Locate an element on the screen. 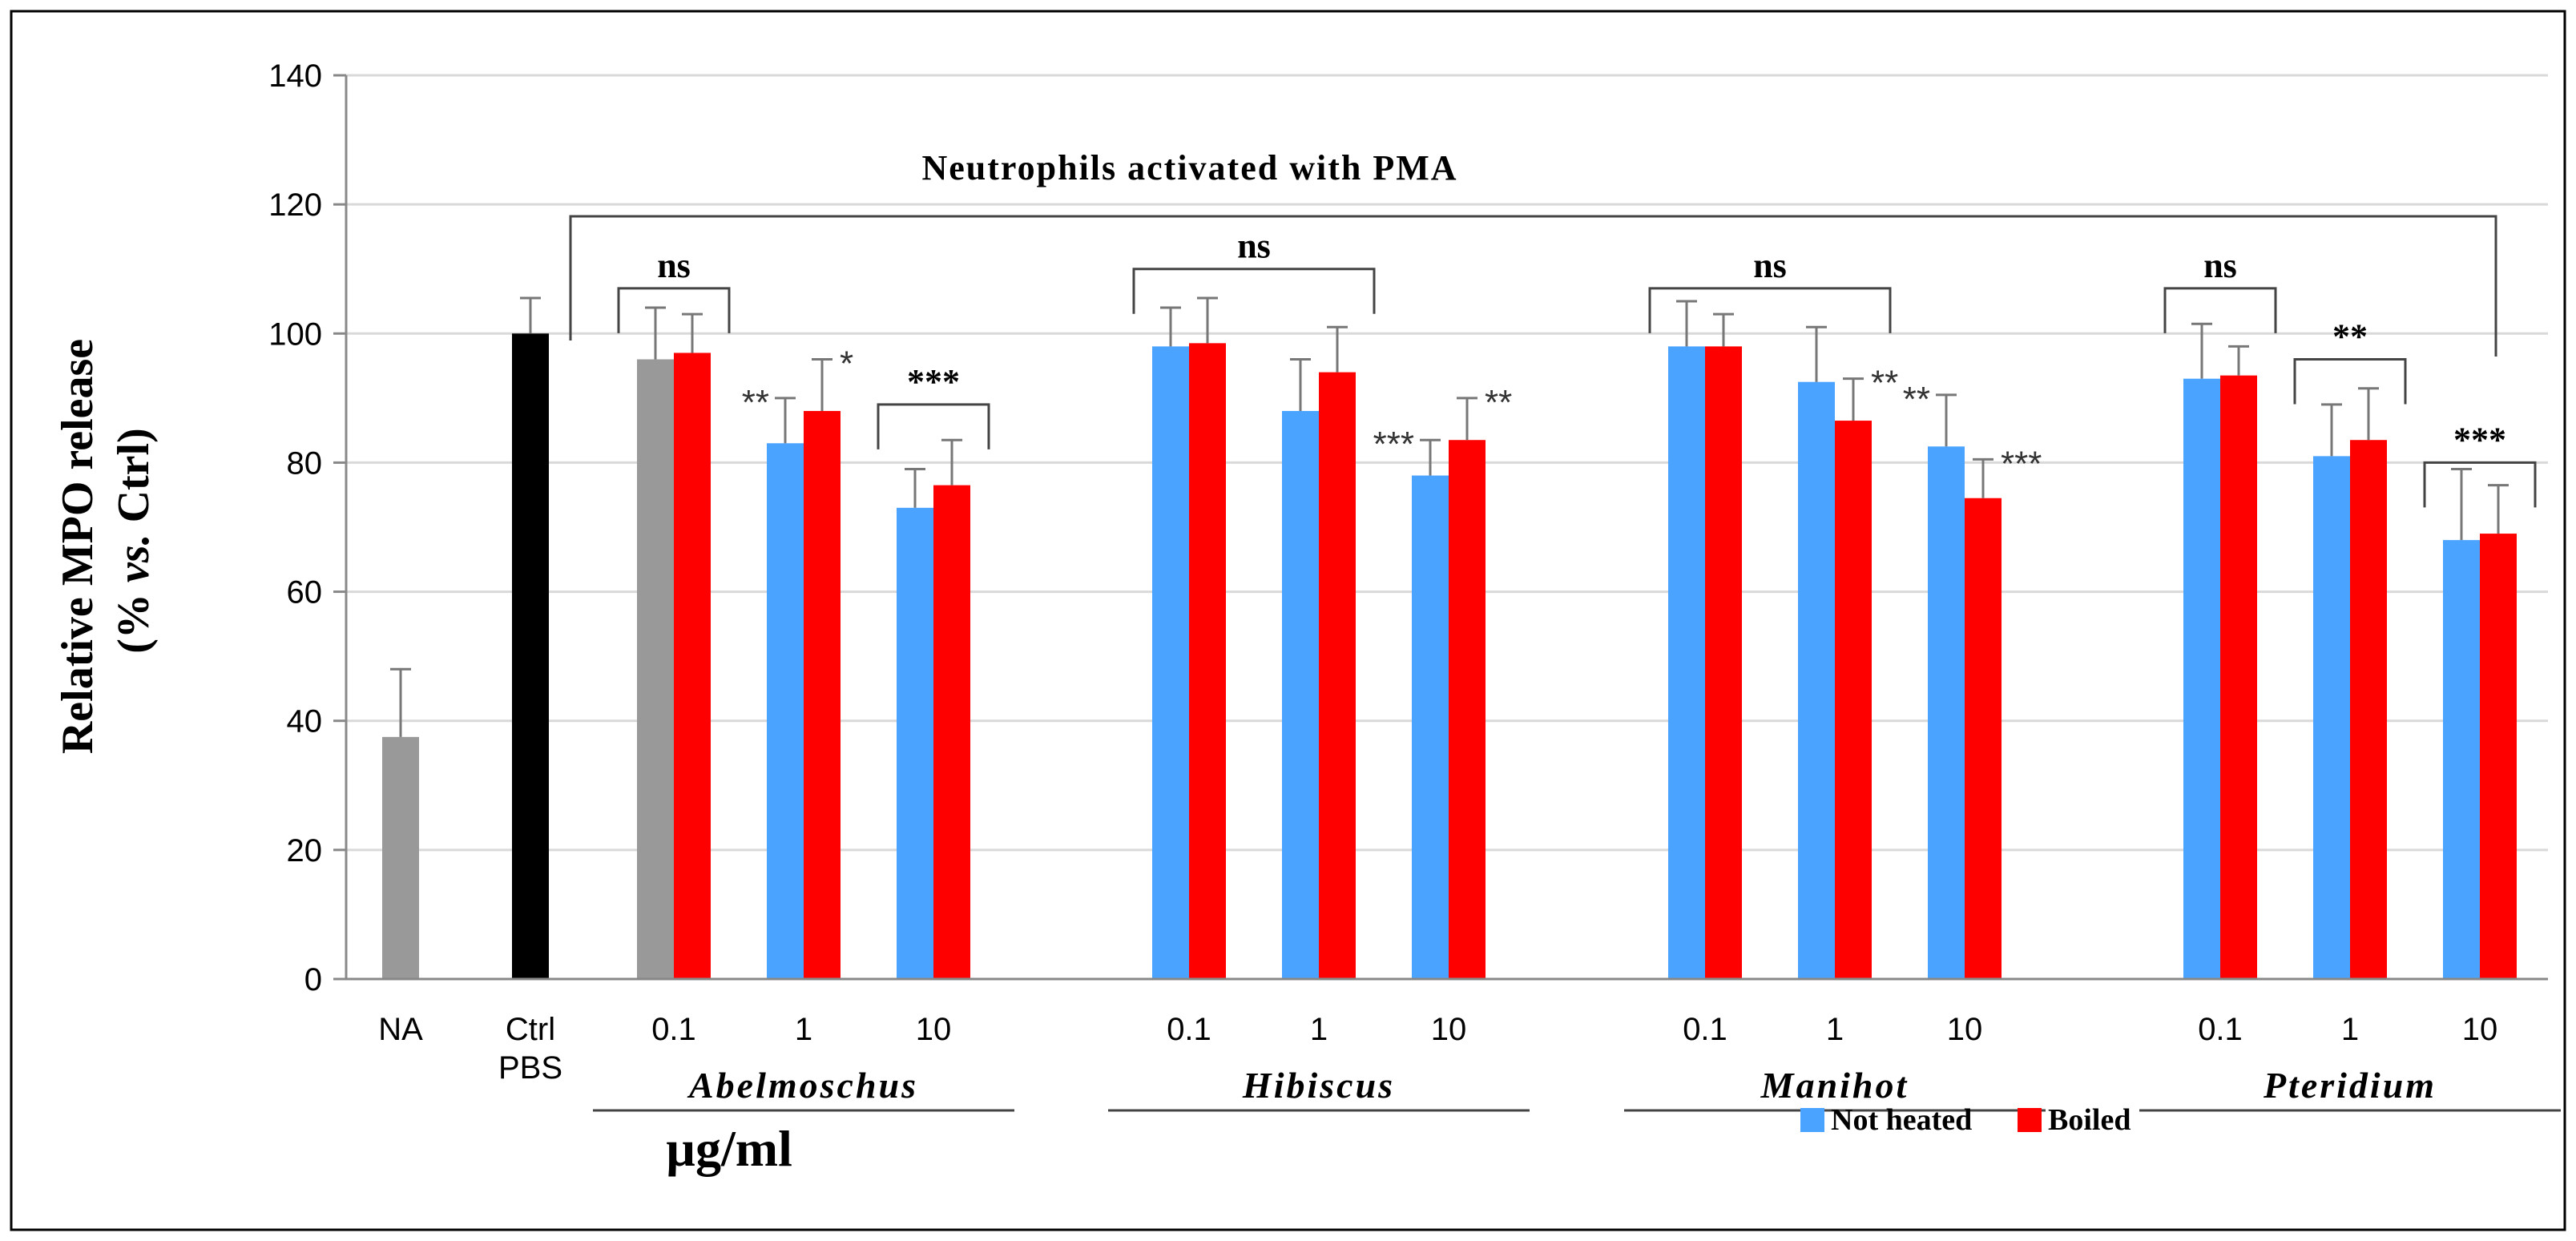  group-label: Manihot is located at coordinates (1834, 1086).